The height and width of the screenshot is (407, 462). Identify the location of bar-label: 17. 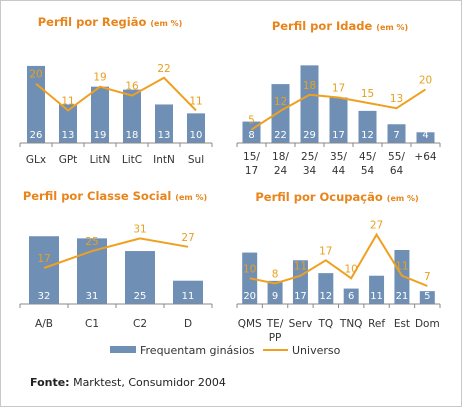
(338, 135).